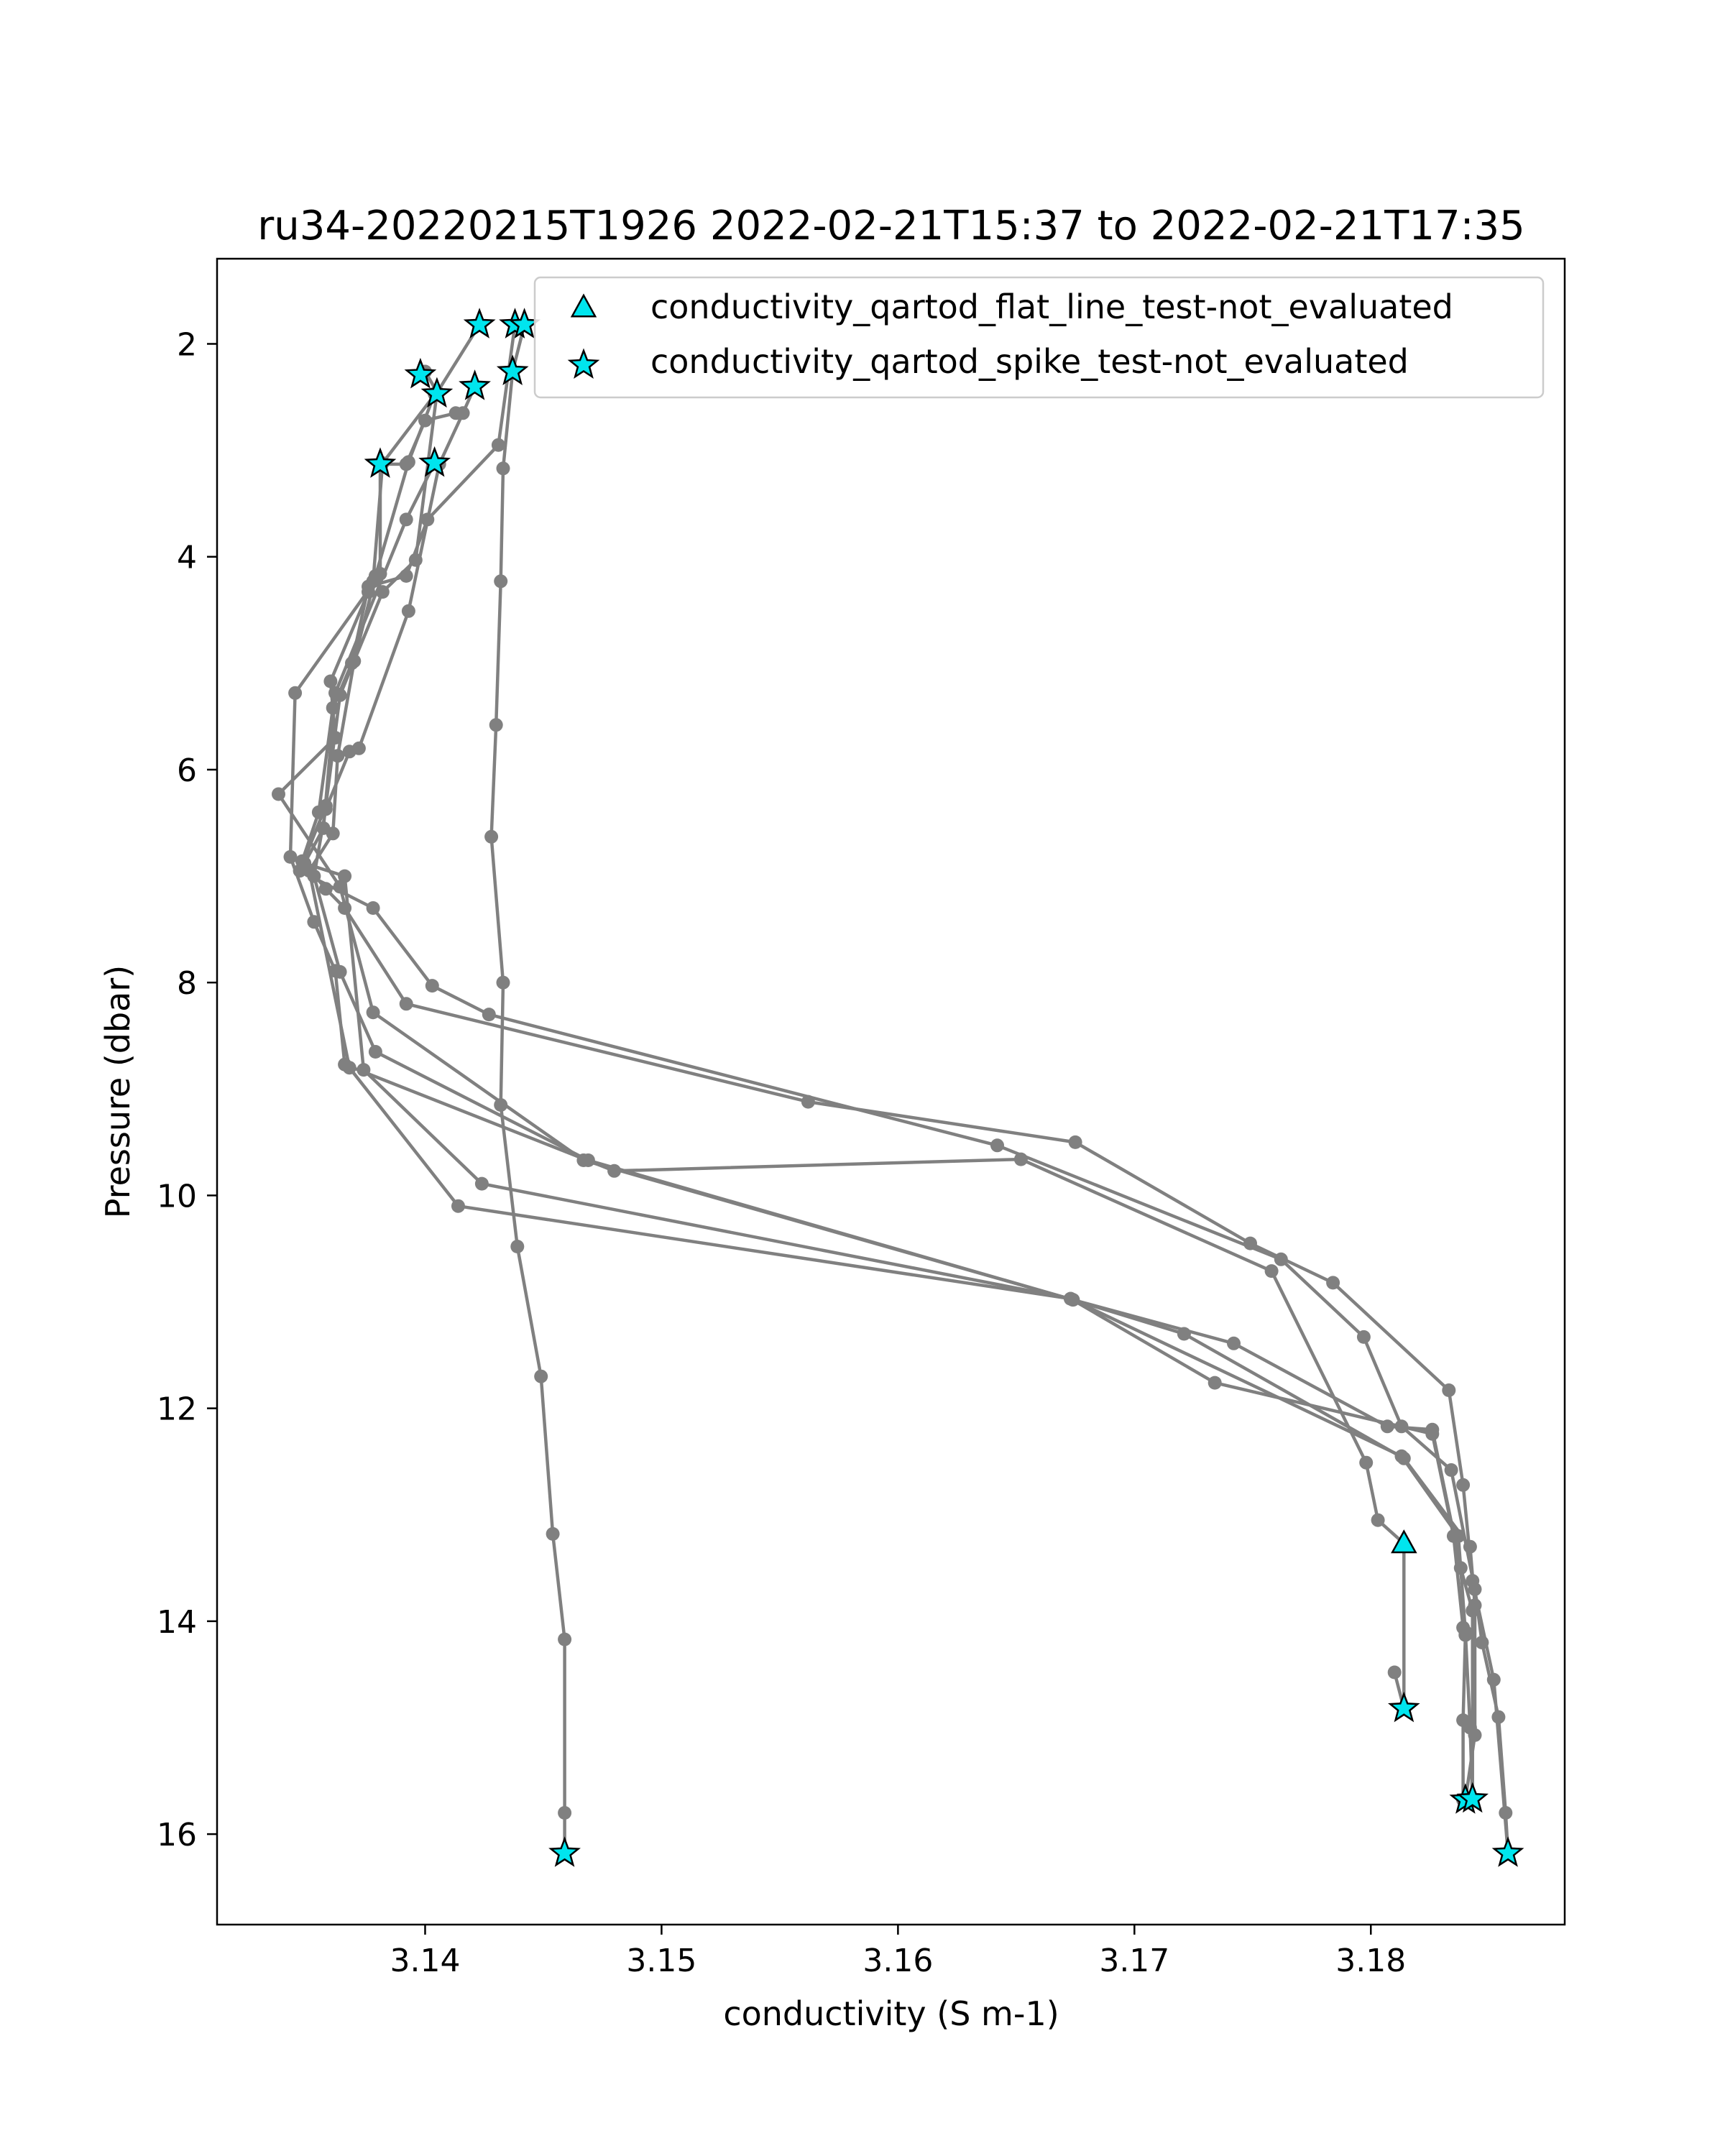 This screenshot has width=1725, height=2156. I want to click on y-tick-label: 16, so click(177, 1835).